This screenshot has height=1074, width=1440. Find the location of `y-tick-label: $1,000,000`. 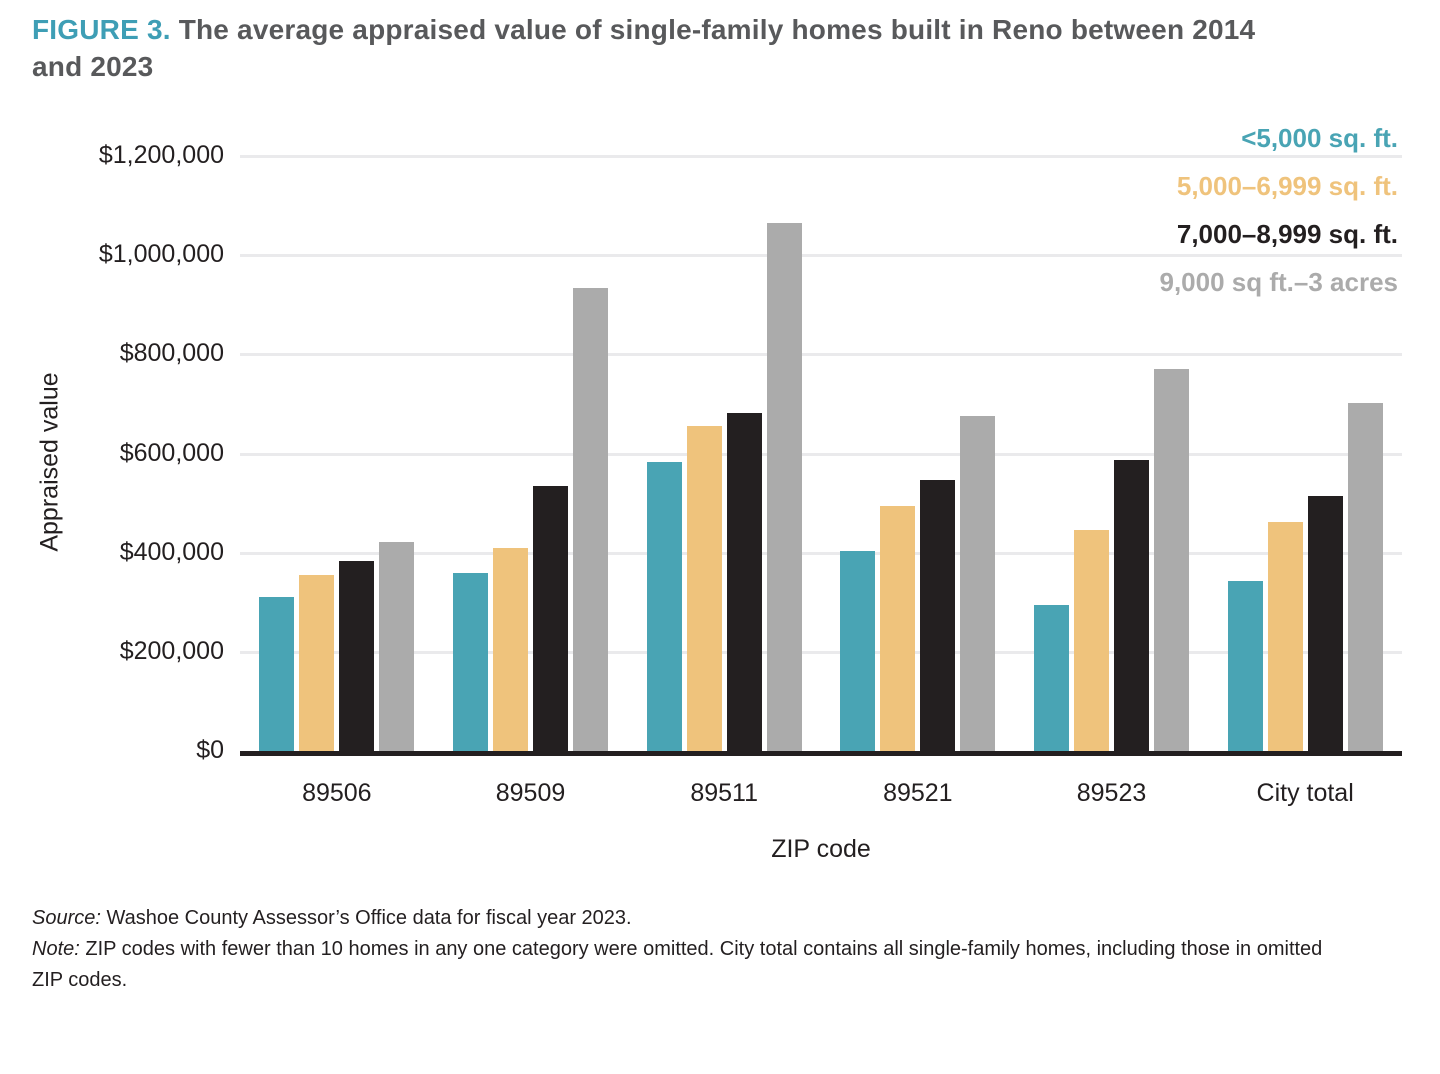

y-tick-label: $1,000,000 is located at coordinates (161, 254).